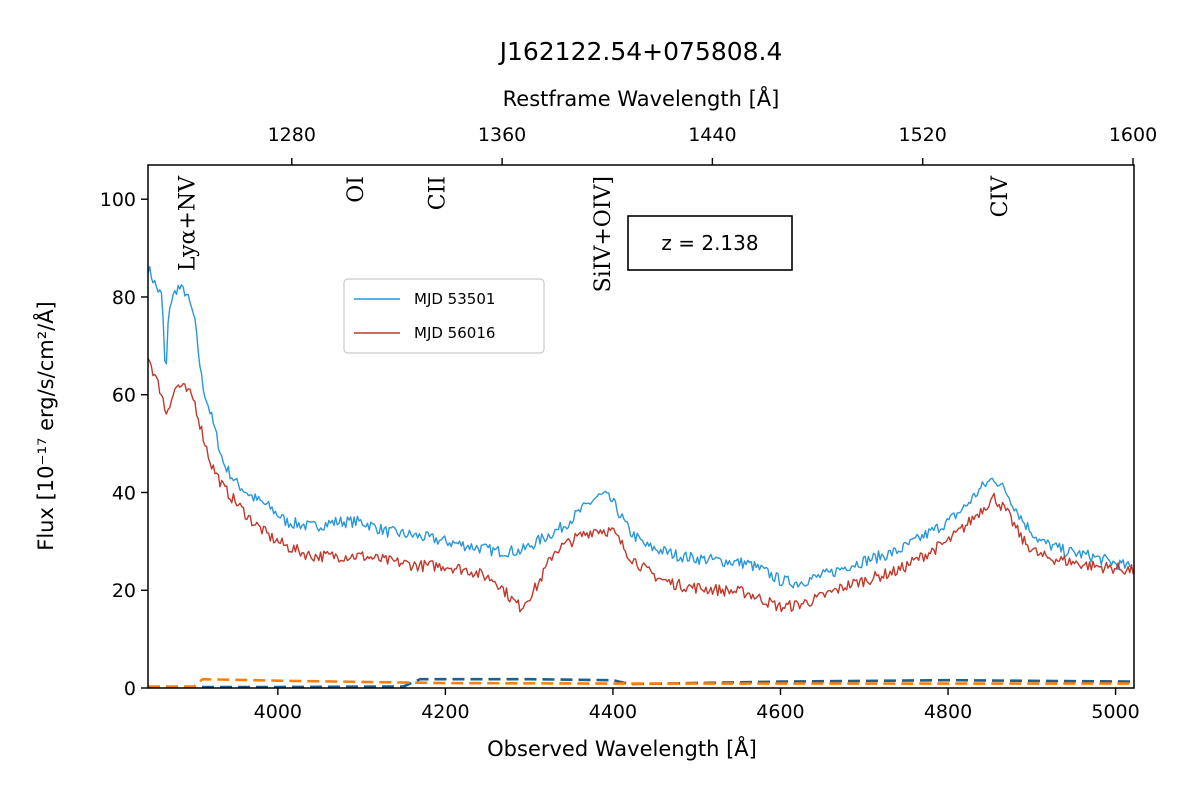  Describe the element at coordinates (454, 333) in the screenshot. I see `legend-label-mjd-56016: MJD 56016` at that location.